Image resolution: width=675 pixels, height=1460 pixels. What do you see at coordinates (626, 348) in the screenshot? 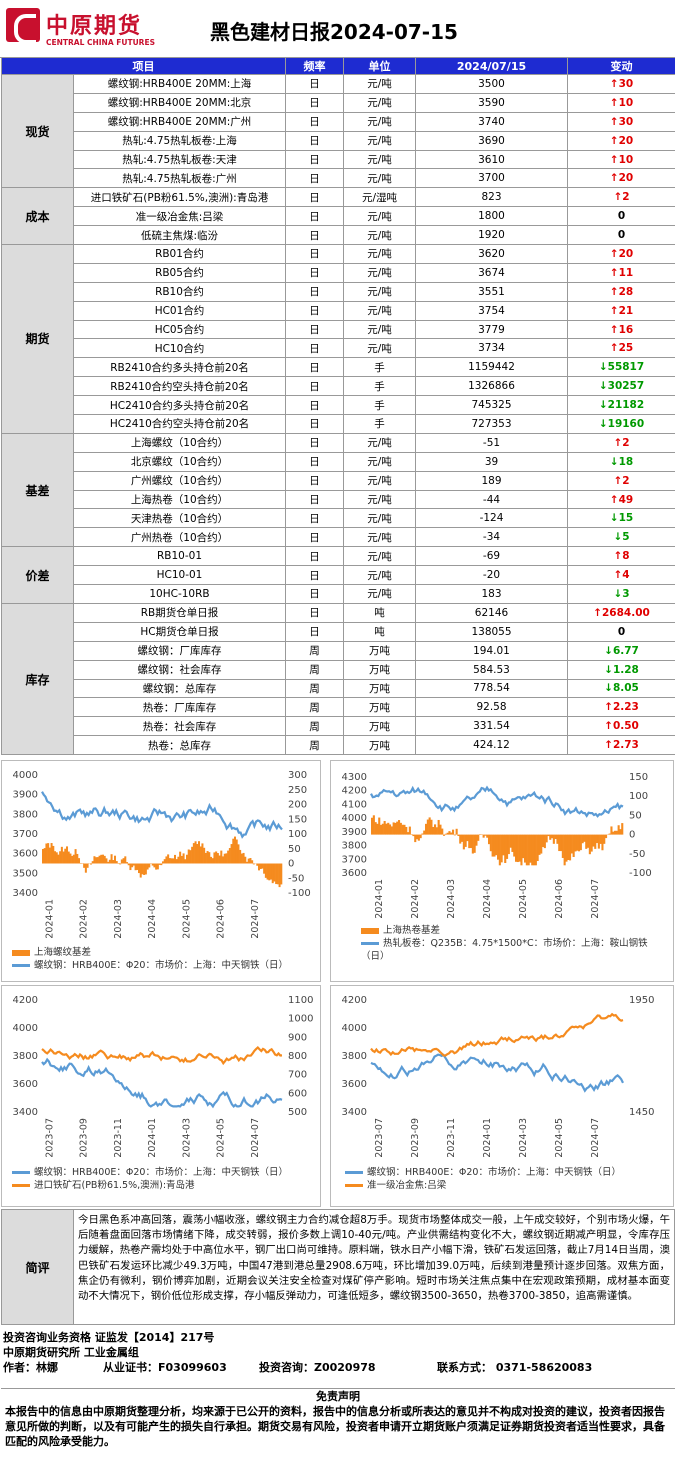
I see `change-value: 25` at bounding box center [626, 348].